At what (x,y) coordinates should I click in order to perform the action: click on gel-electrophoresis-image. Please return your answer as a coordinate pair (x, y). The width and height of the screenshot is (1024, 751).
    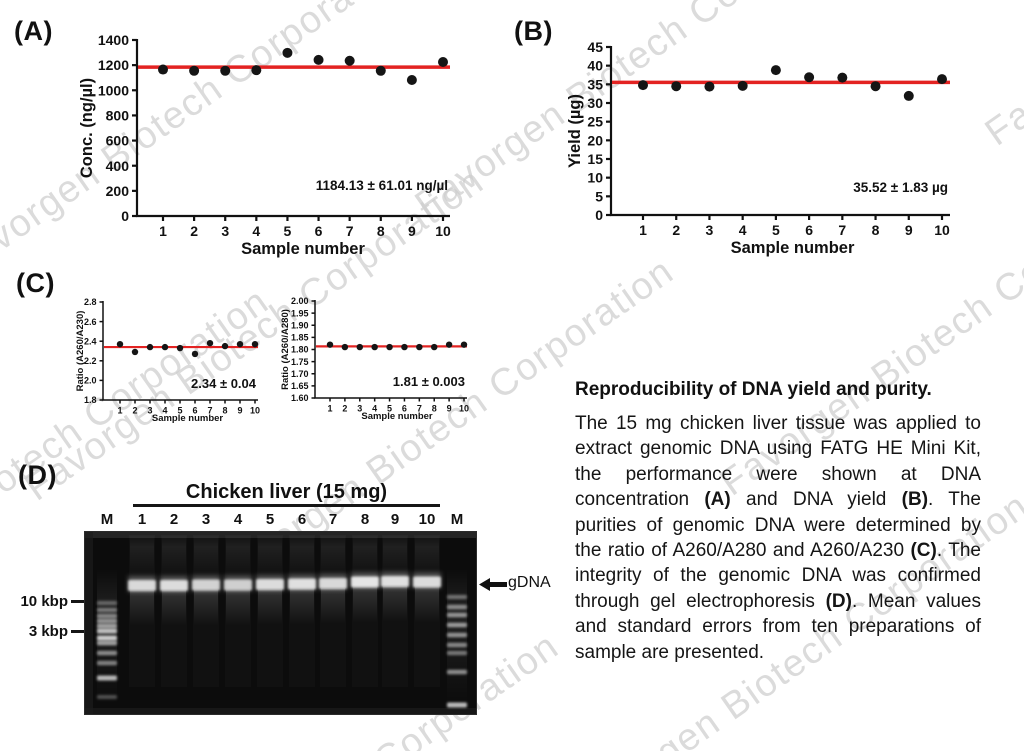
    Looking at the image, I should click on (280, 623).